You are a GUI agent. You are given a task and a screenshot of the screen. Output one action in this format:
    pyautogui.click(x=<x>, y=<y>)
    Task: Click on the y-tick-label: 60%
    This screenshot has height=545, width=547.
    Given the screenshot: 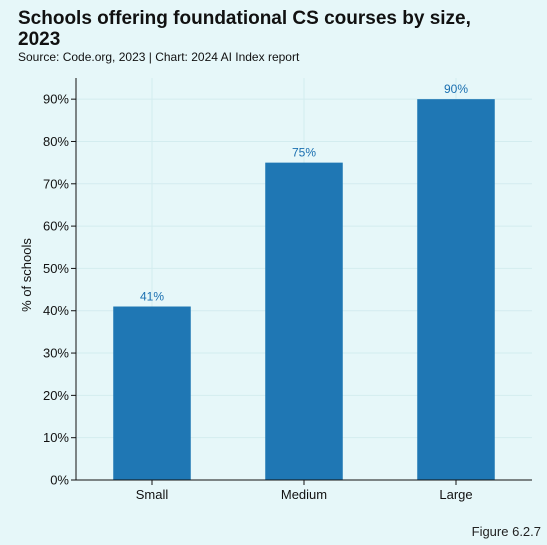 What is the action you would take?
    pyautogui.click(x=56, y=226)
    